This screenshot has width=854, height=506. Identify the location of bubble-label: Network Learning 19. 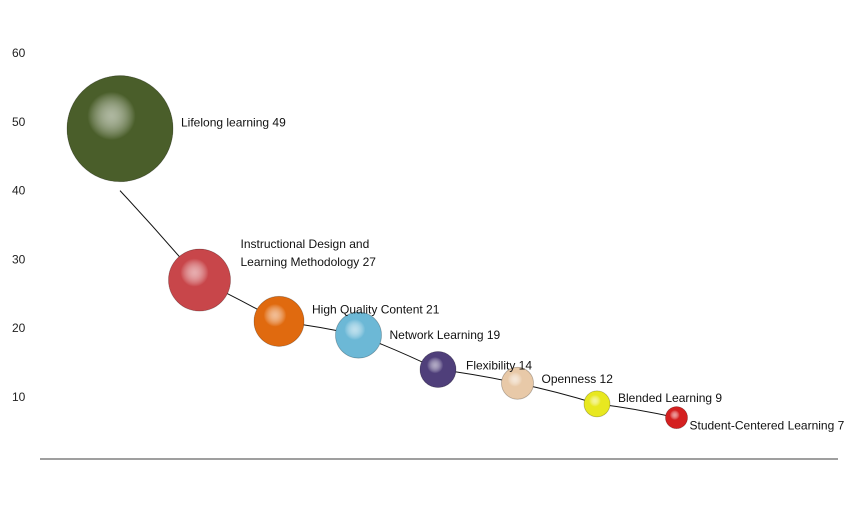
(445, 335).